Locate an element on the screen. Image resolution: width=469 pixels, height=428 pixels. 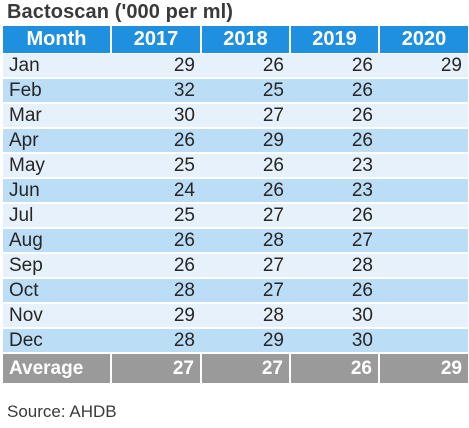
table-row: Feb 32 25 26 is located at coordinates (235, 91).